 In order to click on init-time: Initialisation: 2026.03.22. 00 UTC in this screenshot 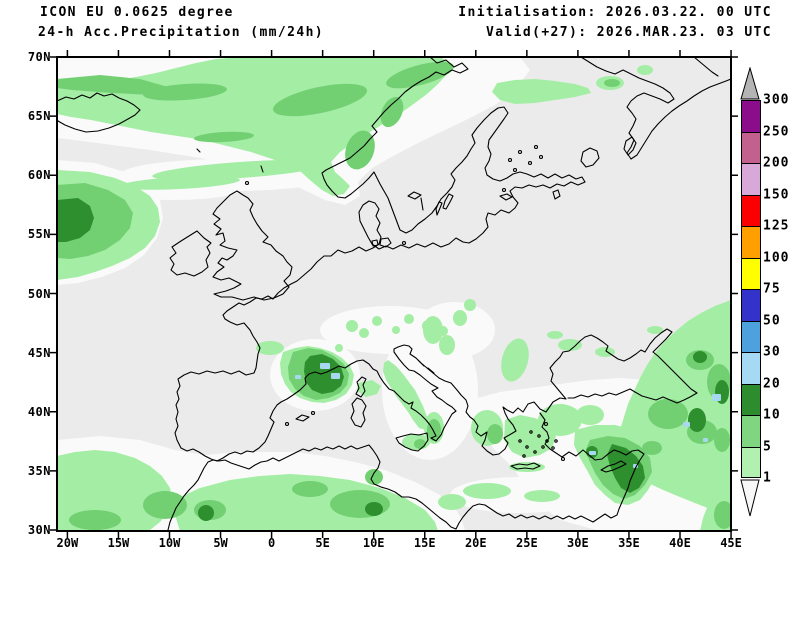, I will do `click(615, 12)`.